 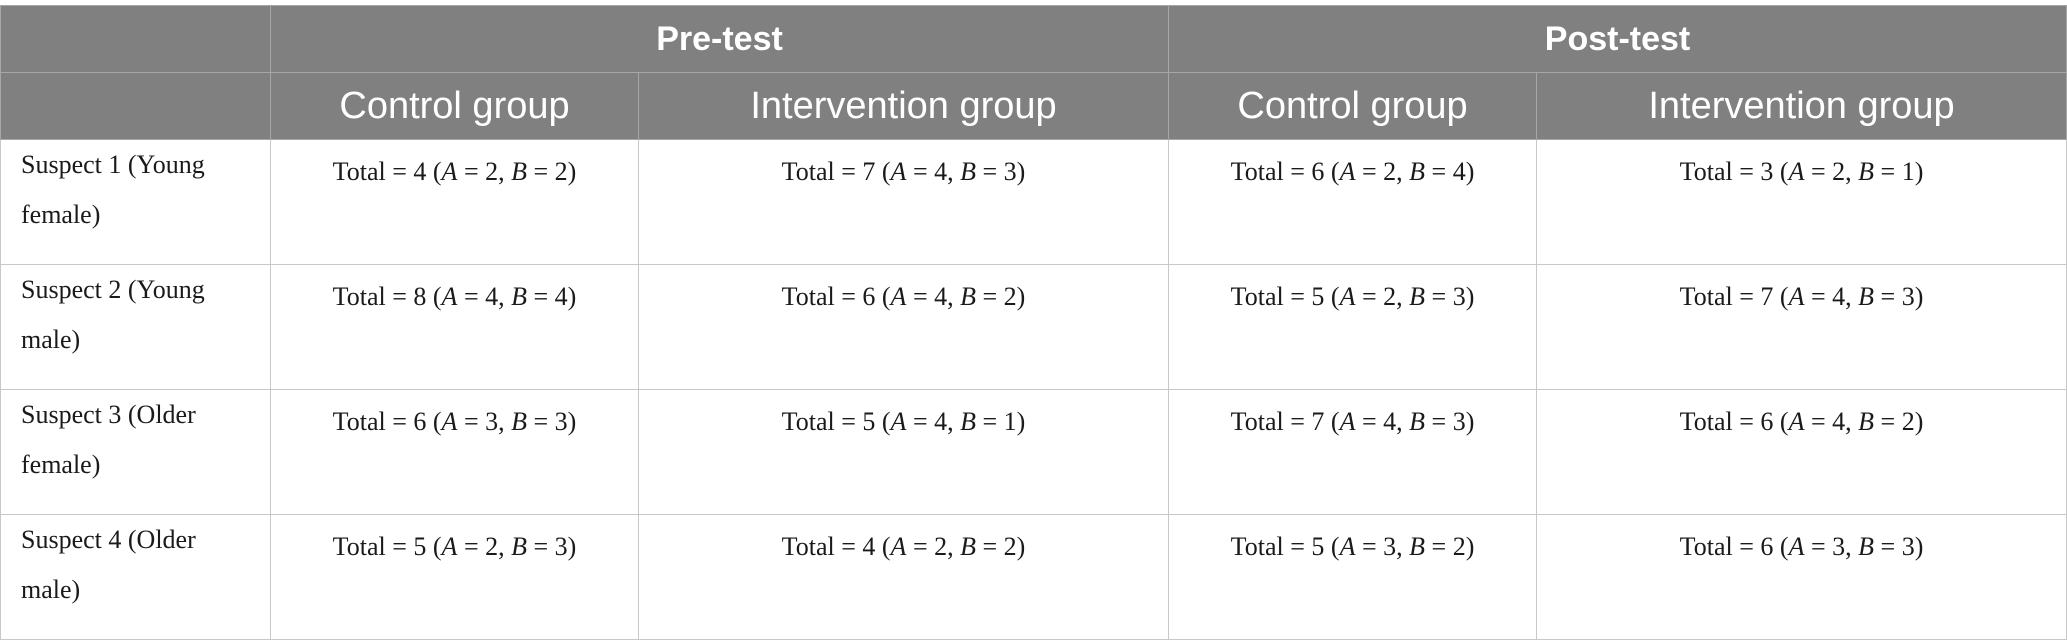 What do you see at coordinates (1353, 577) in the screenshot?
I see `table-cell: Total = 5 (A = 3, B = 2)` at bounding box center [1353, 577].